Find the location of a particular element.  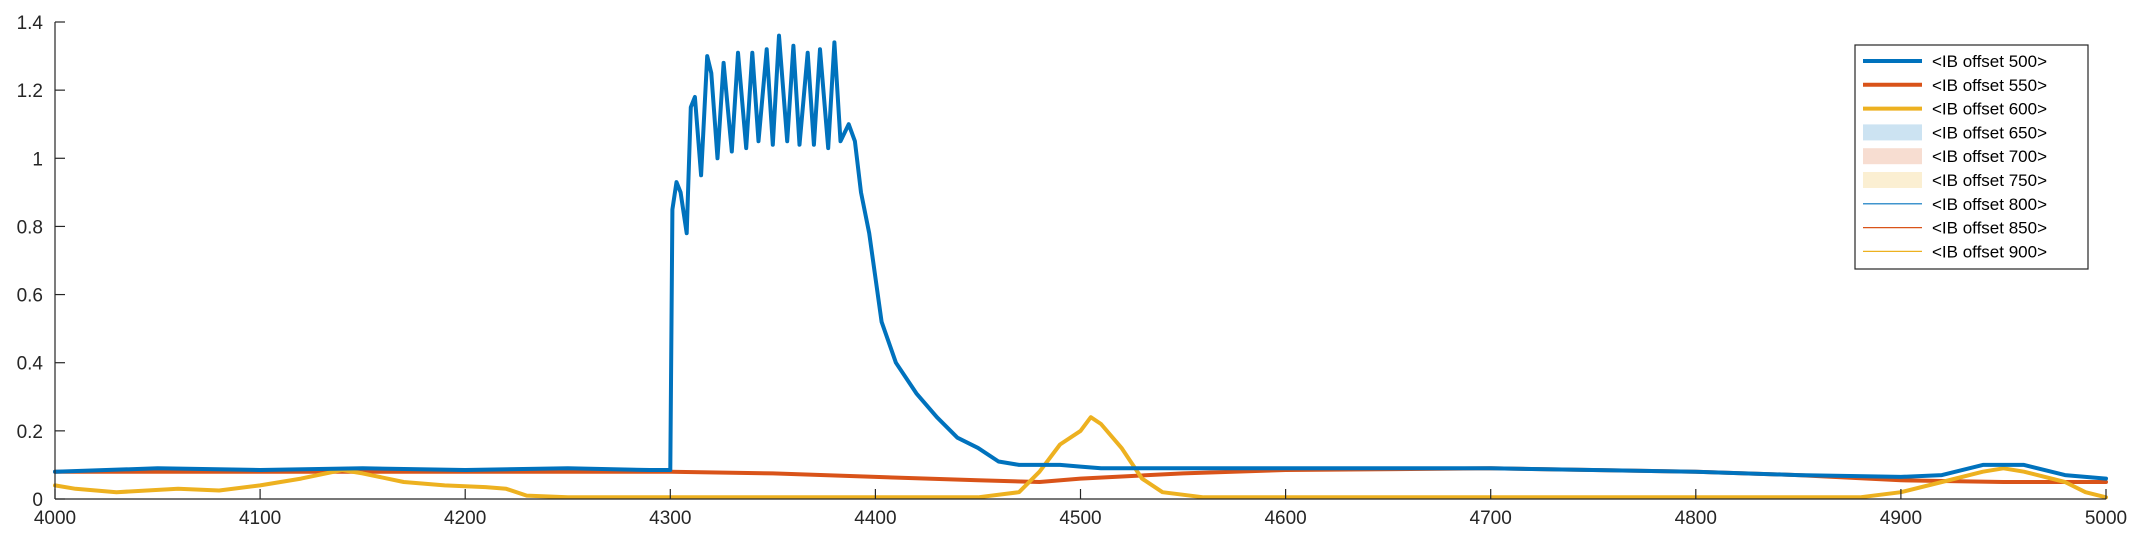

legend-item: <IB offset 650> is located at coordinates (1955, 132).